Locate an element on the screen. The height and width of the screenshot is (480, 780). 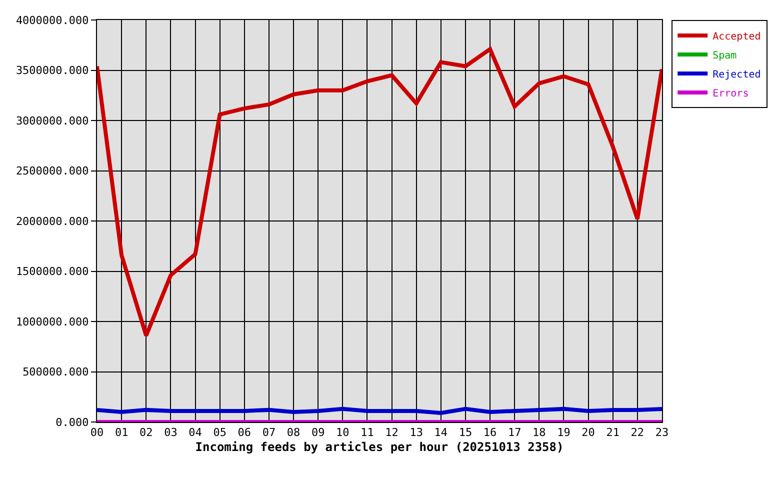
x-tick-label: 14 is located at coordinates (441, 433).